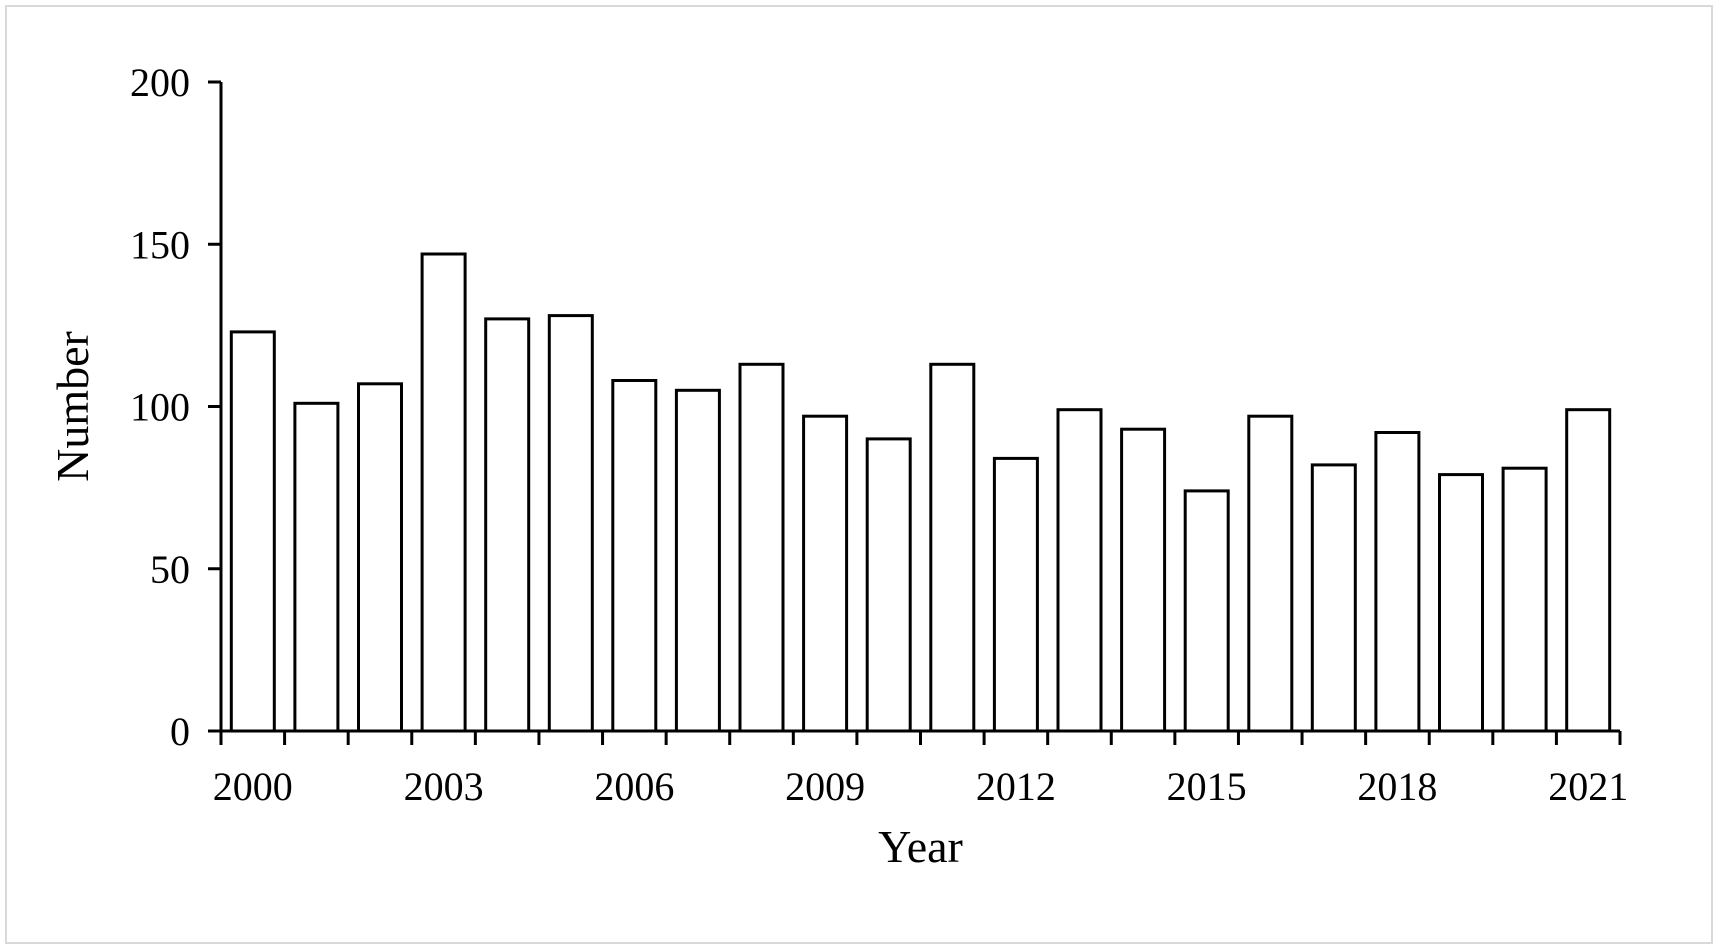 This screenshot has height=951, width=1721. Describe the element at coordinates (825, 786) in the screenshot. I see `x-tick-label-2009: 2009` at that location.